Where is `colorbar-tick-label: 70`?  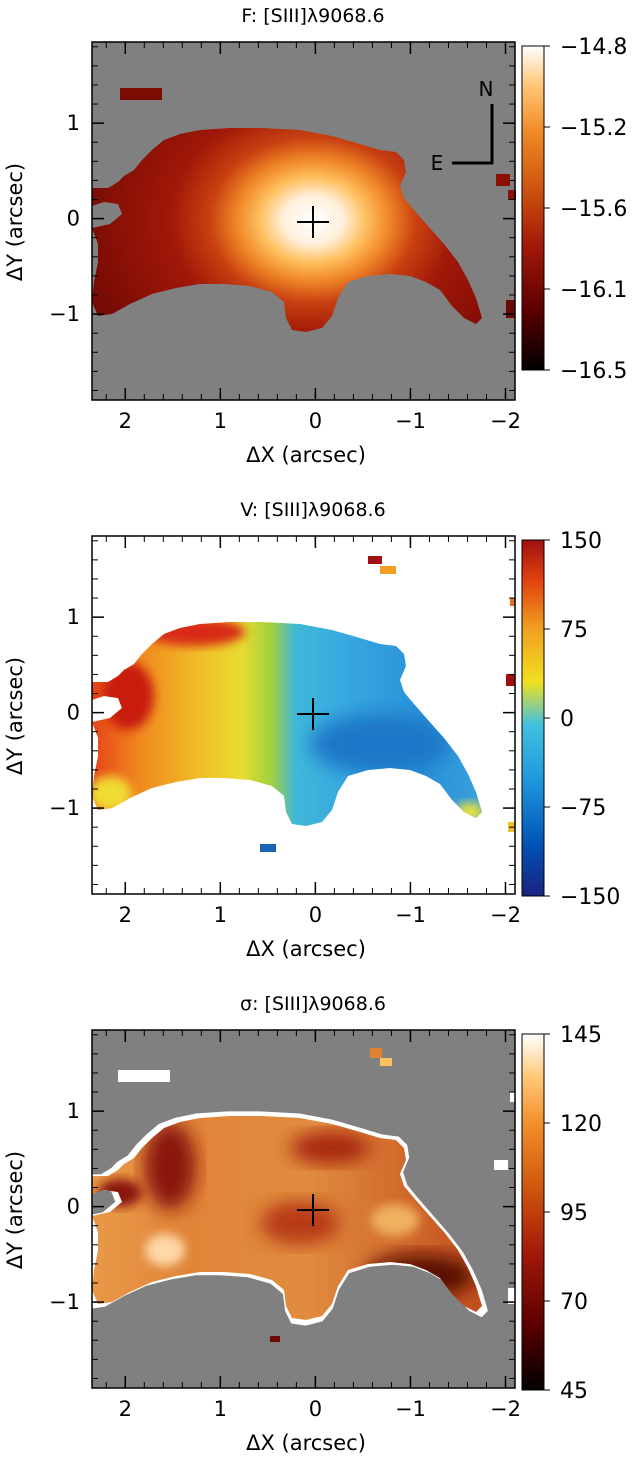 colorbar-tick-label: 70 is located at coordinates (574, 1302).